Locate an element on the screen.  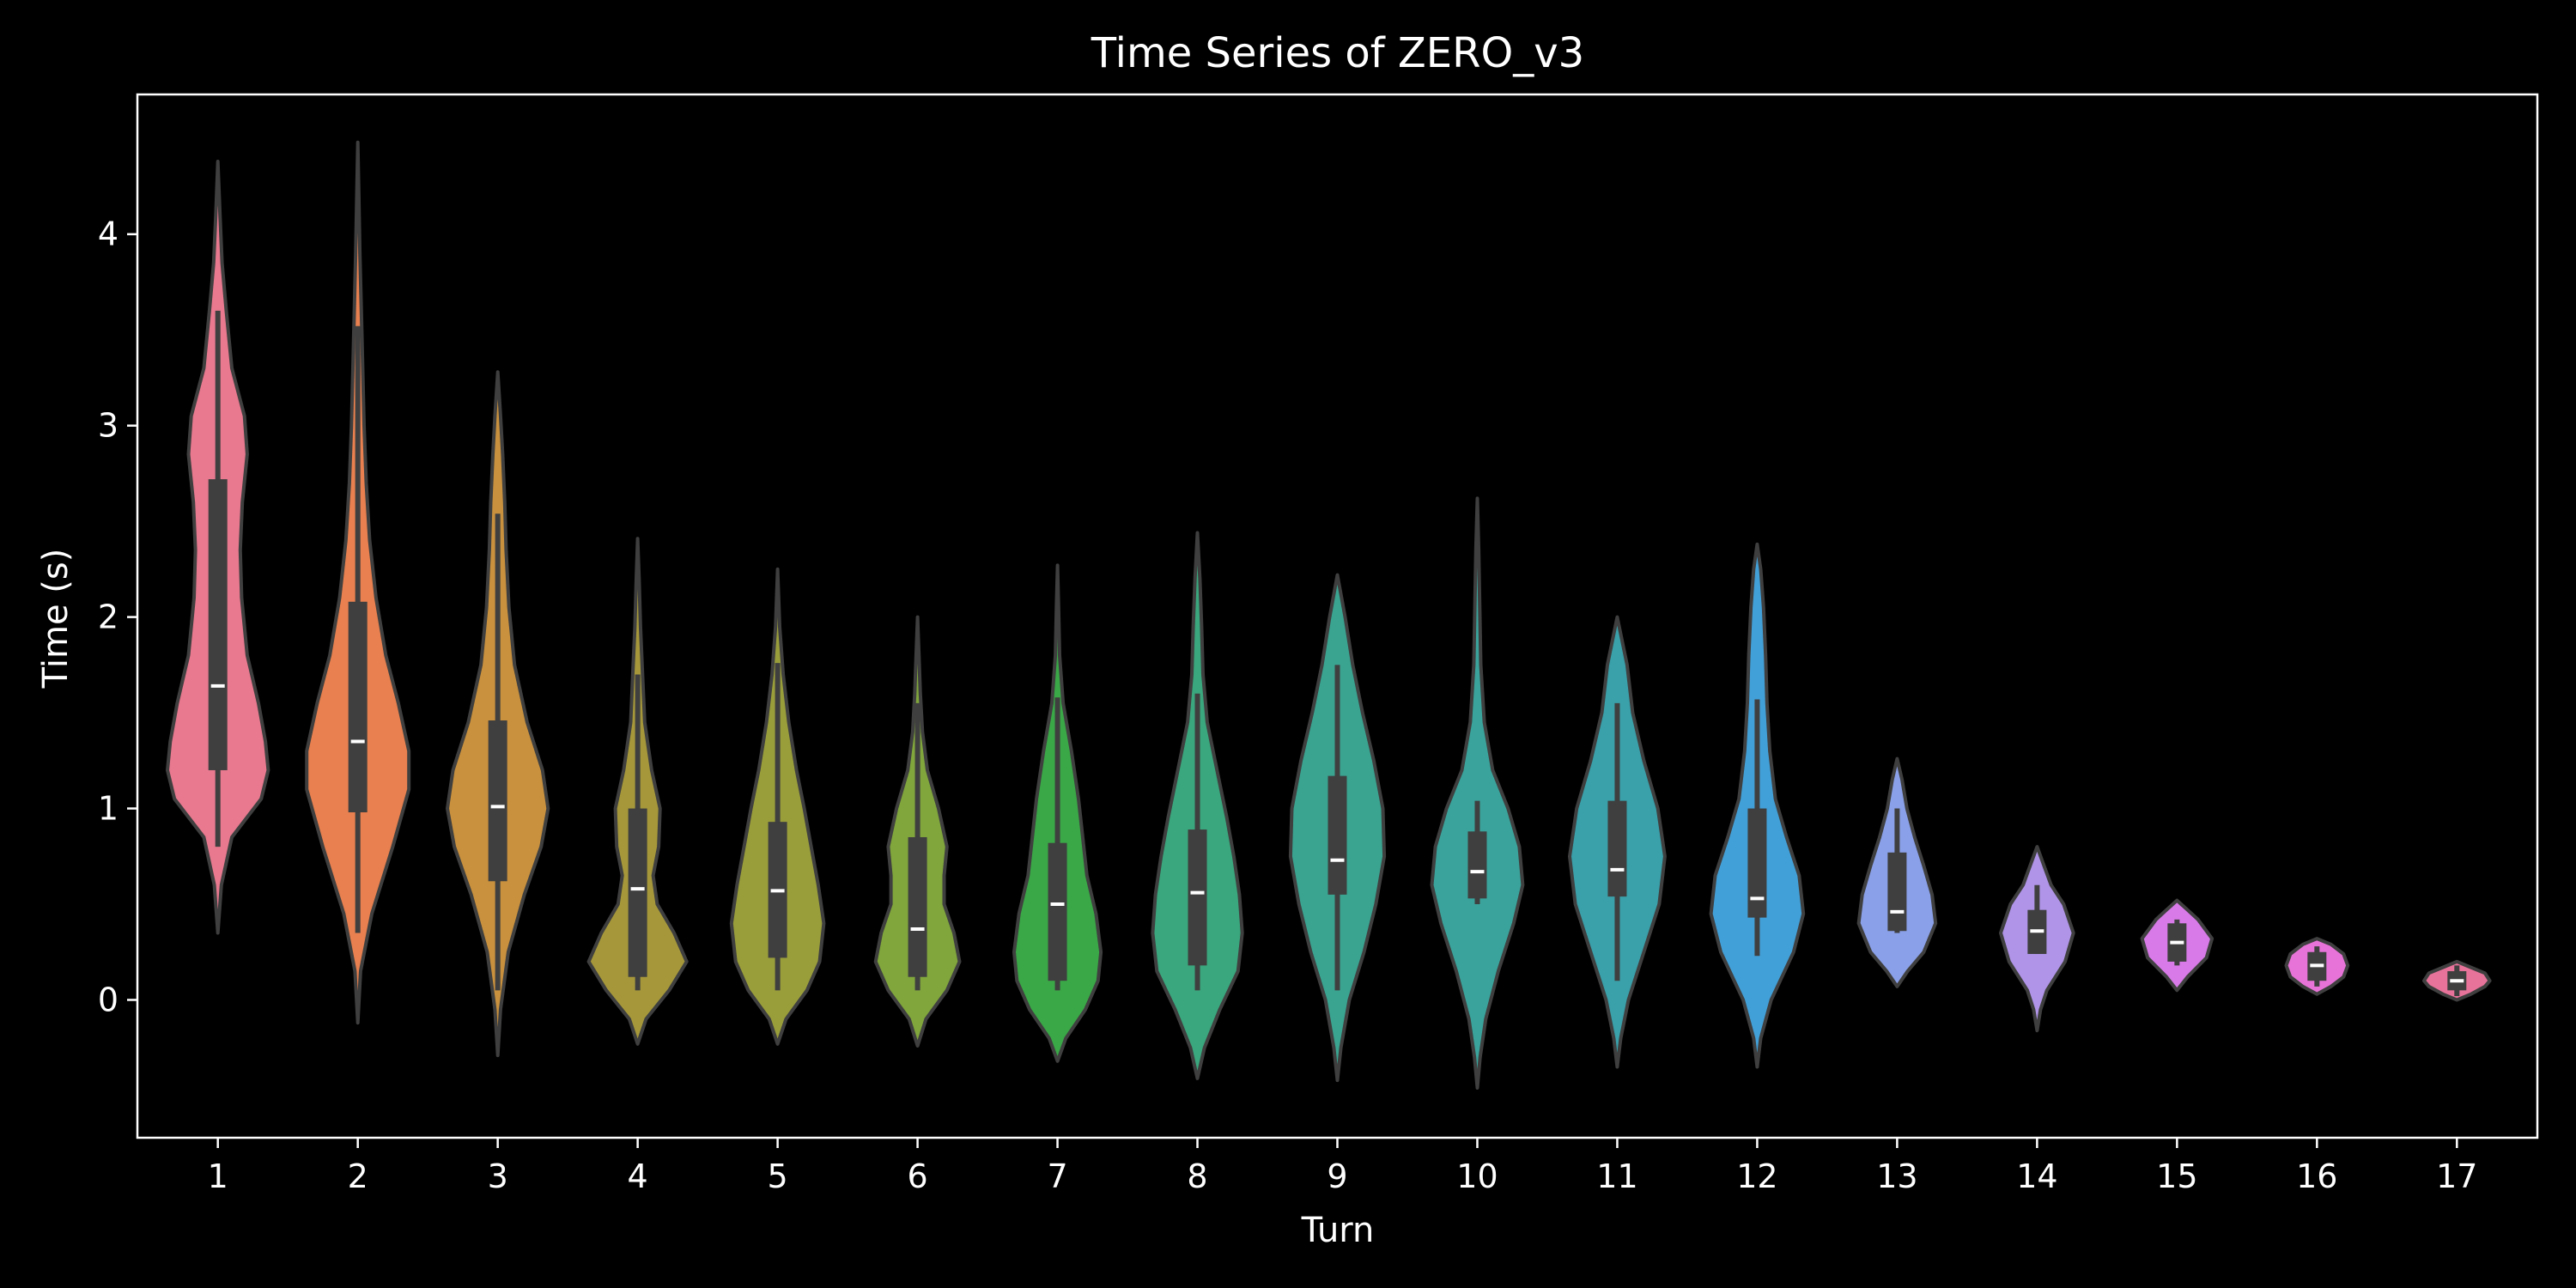
x-tick-label: 17 is located at coordinates (2456, 1176).